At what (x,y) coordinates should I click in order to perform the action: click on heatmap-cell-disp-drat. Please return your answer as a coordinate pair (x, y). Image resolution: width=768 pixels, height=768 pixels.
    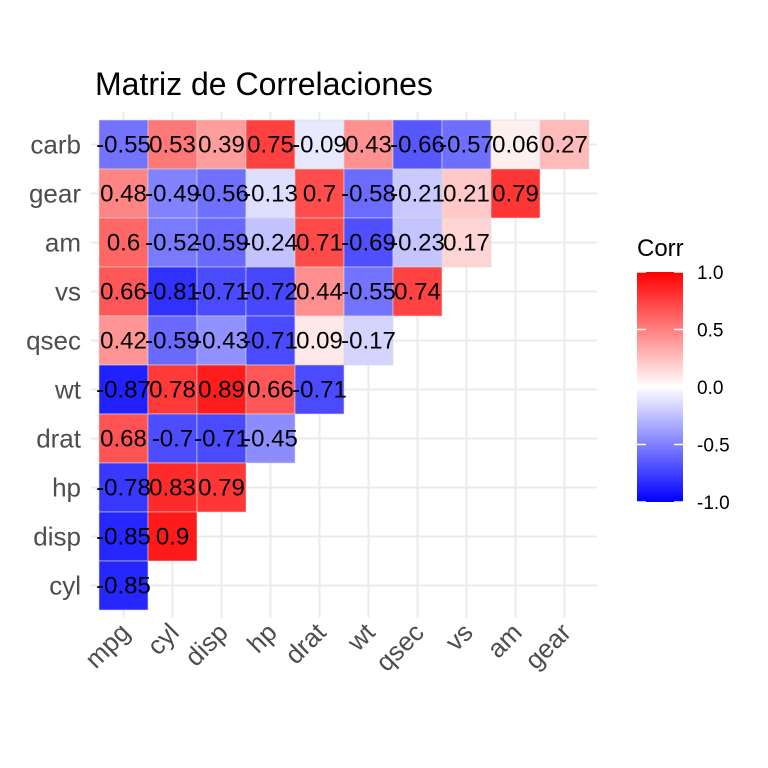
    Looking at the image, I should click on (221, 438).